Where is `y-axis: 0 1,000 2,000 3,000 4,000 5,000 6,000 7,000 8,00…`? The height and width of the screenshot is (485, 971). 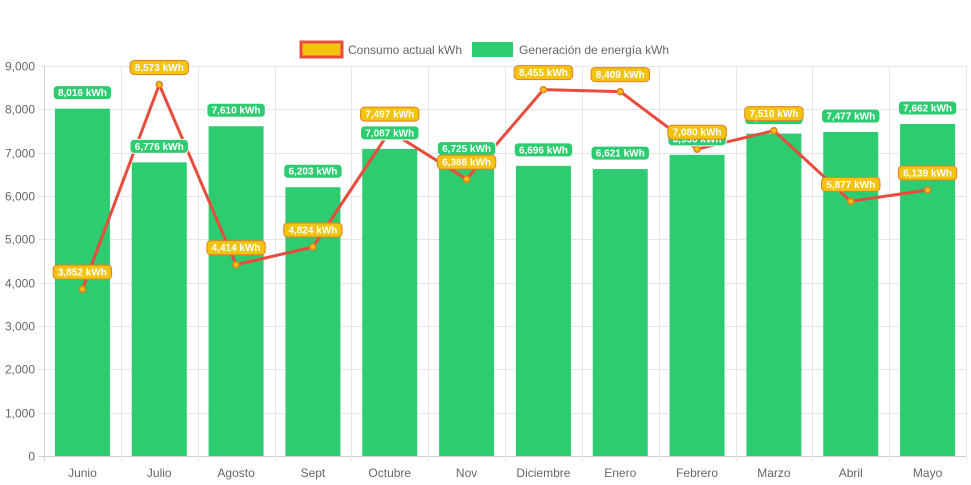
y-axis: 0 1,000 2,000 3,000 4,000 5,000 6,000 7,000 8,00… is located at coordinates (20, 262).